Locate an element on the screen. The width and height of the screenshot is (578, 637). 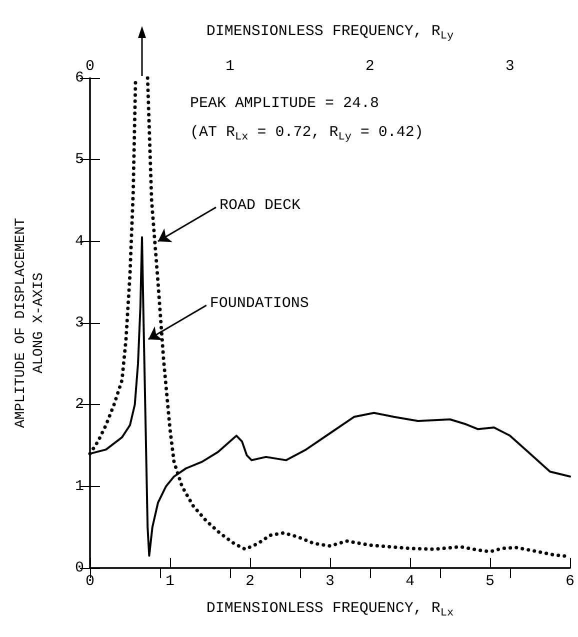
y-axis-title: AMPLITUDE OF DISPLACEMENT ALONG X-AXIS is located at coordinates (30, 323).